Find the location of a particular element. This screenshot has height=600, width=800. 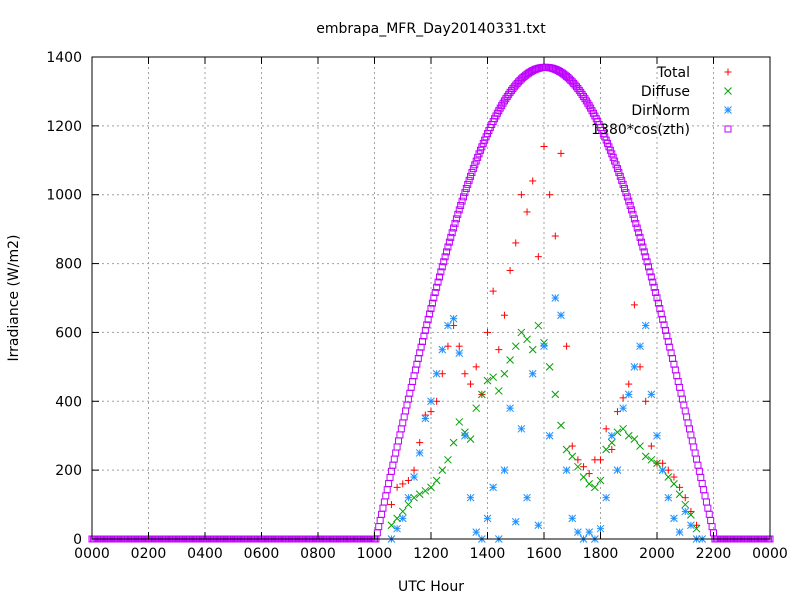

x-tick-label: 1600 is located at coordinates (544, 554).